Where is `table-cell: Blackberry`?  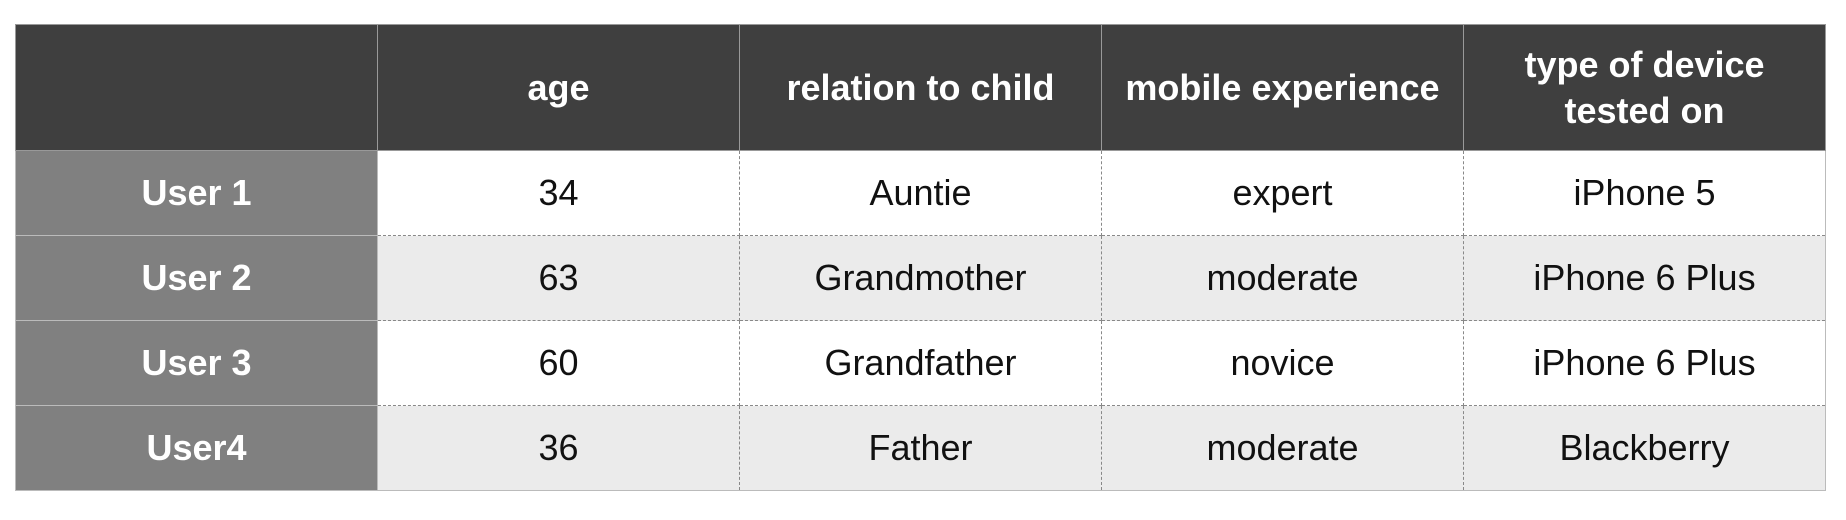
table-cell: Blackberry is located at coordinates (1644, 448).